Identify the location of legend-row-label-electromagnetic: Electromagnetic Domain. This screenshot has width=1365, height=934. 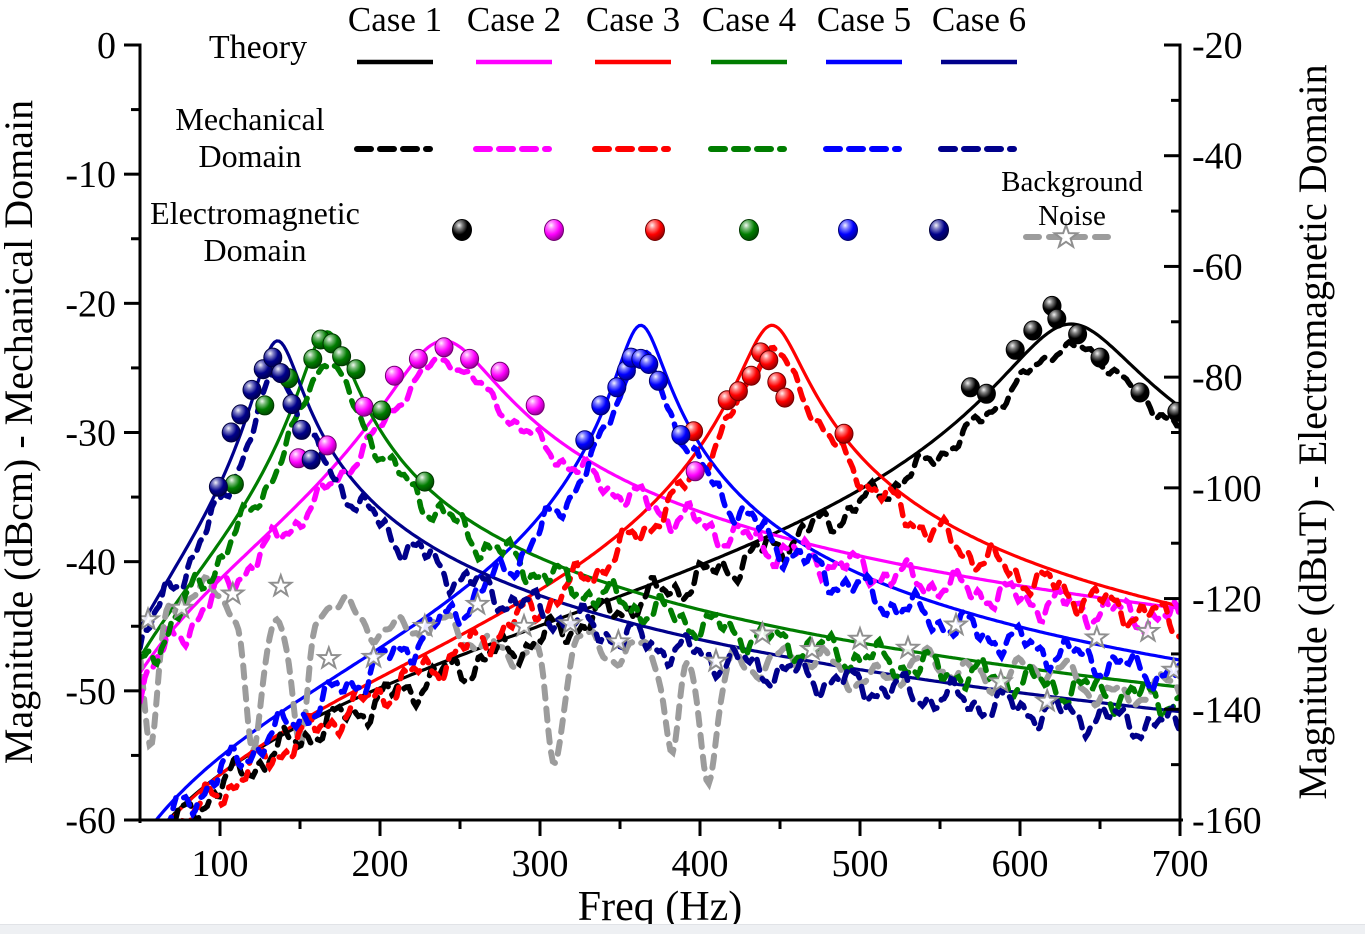
(255, 232).